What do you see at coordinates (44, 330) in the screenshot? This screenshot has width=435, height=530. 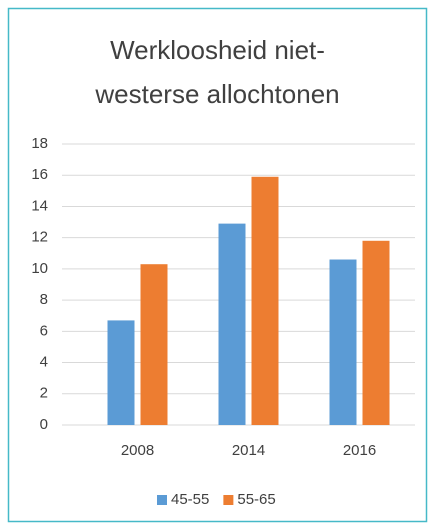 I see `y-tick-label: 6` at bounding box center [44, 330].